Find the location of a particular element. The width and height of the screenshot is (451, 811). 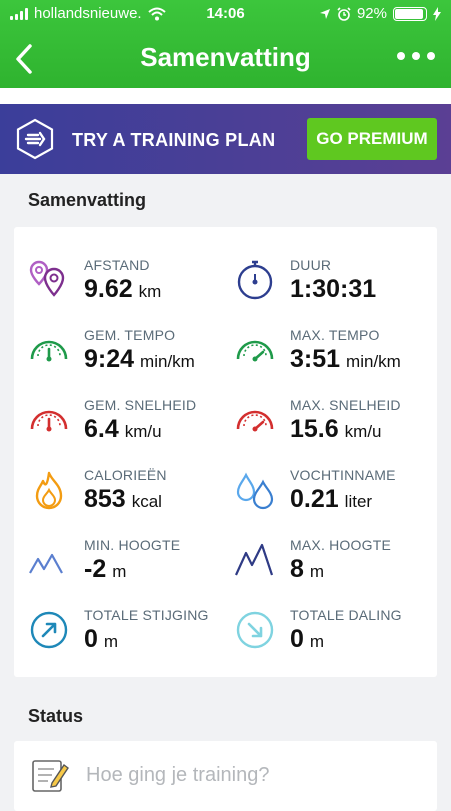

status-time: 14:06 is located at coordinates (225, 13).